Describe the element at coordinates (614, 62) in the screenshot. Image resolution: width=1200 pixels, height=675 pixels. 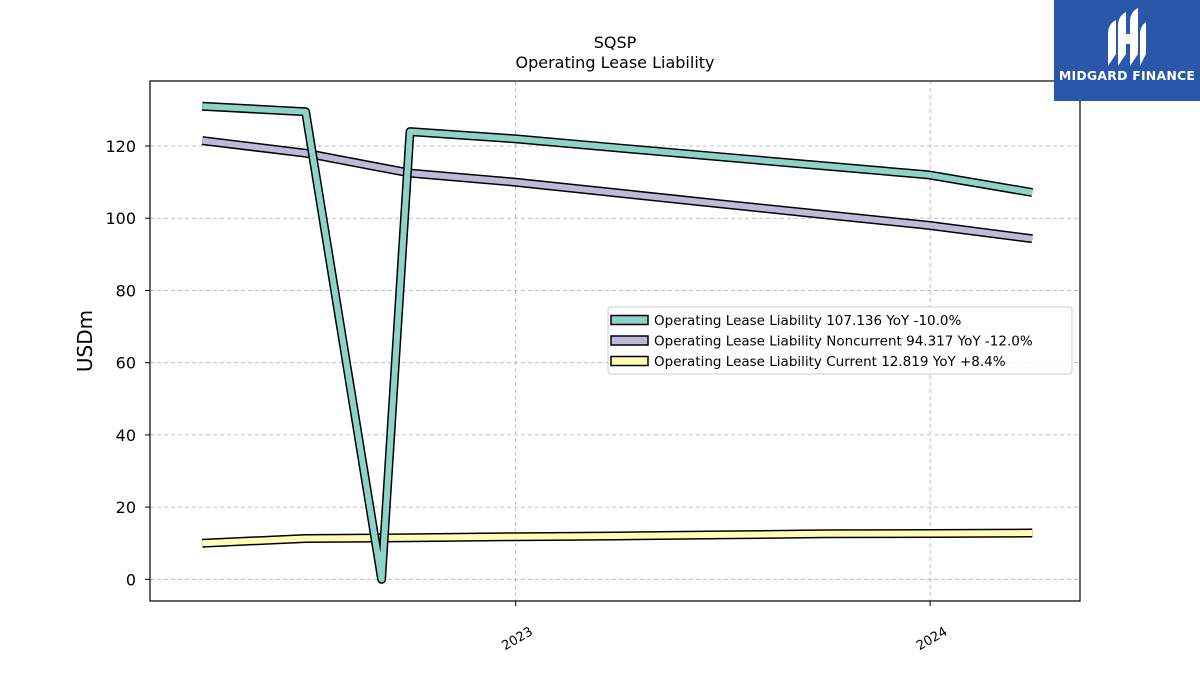
I see `chart-subtitle: Operating Lease Liability` at that location.